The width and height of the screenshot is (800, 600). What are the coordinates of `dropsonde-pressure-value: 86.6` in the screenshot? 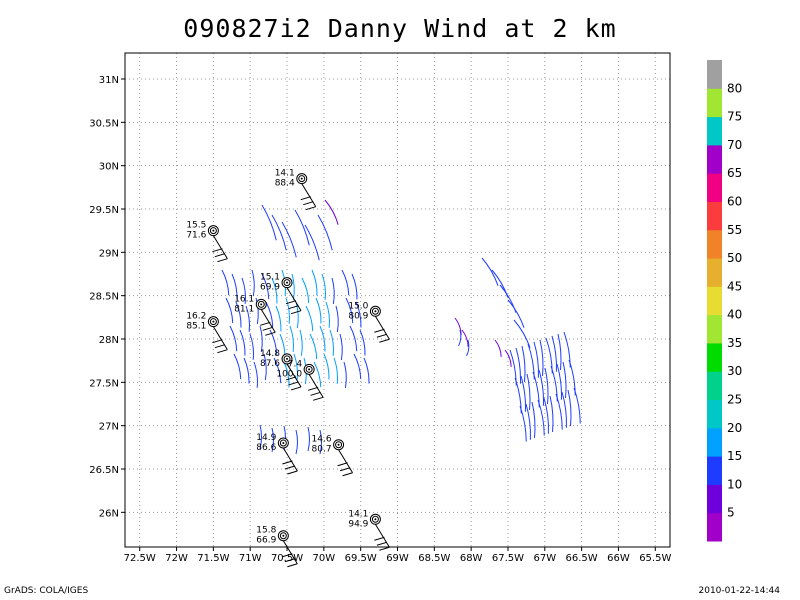 It's located at (266, 448).